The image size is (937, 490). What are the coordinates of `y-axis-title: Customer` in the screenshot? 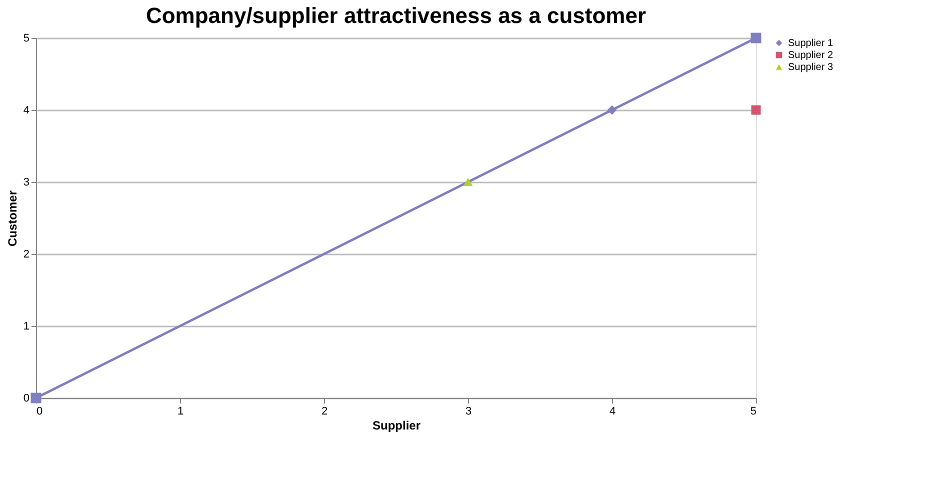 It's located at (12, 218).